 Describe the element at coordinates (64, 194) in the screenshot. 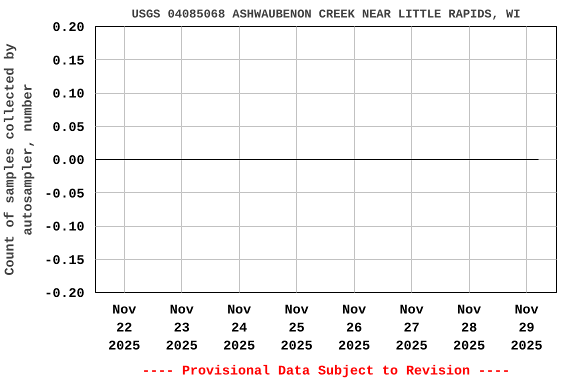

I see `y-tick-label: -0.05` at that location.